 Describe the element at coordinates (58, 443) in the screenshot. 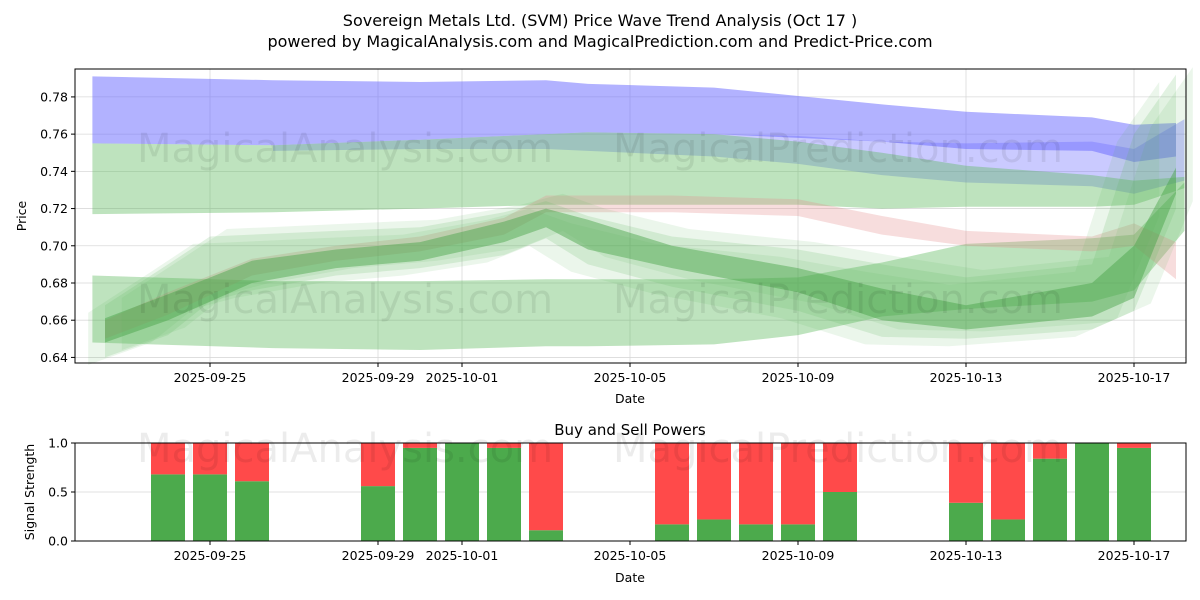

I see `signal-y-tick-label: 1.0` at that location.